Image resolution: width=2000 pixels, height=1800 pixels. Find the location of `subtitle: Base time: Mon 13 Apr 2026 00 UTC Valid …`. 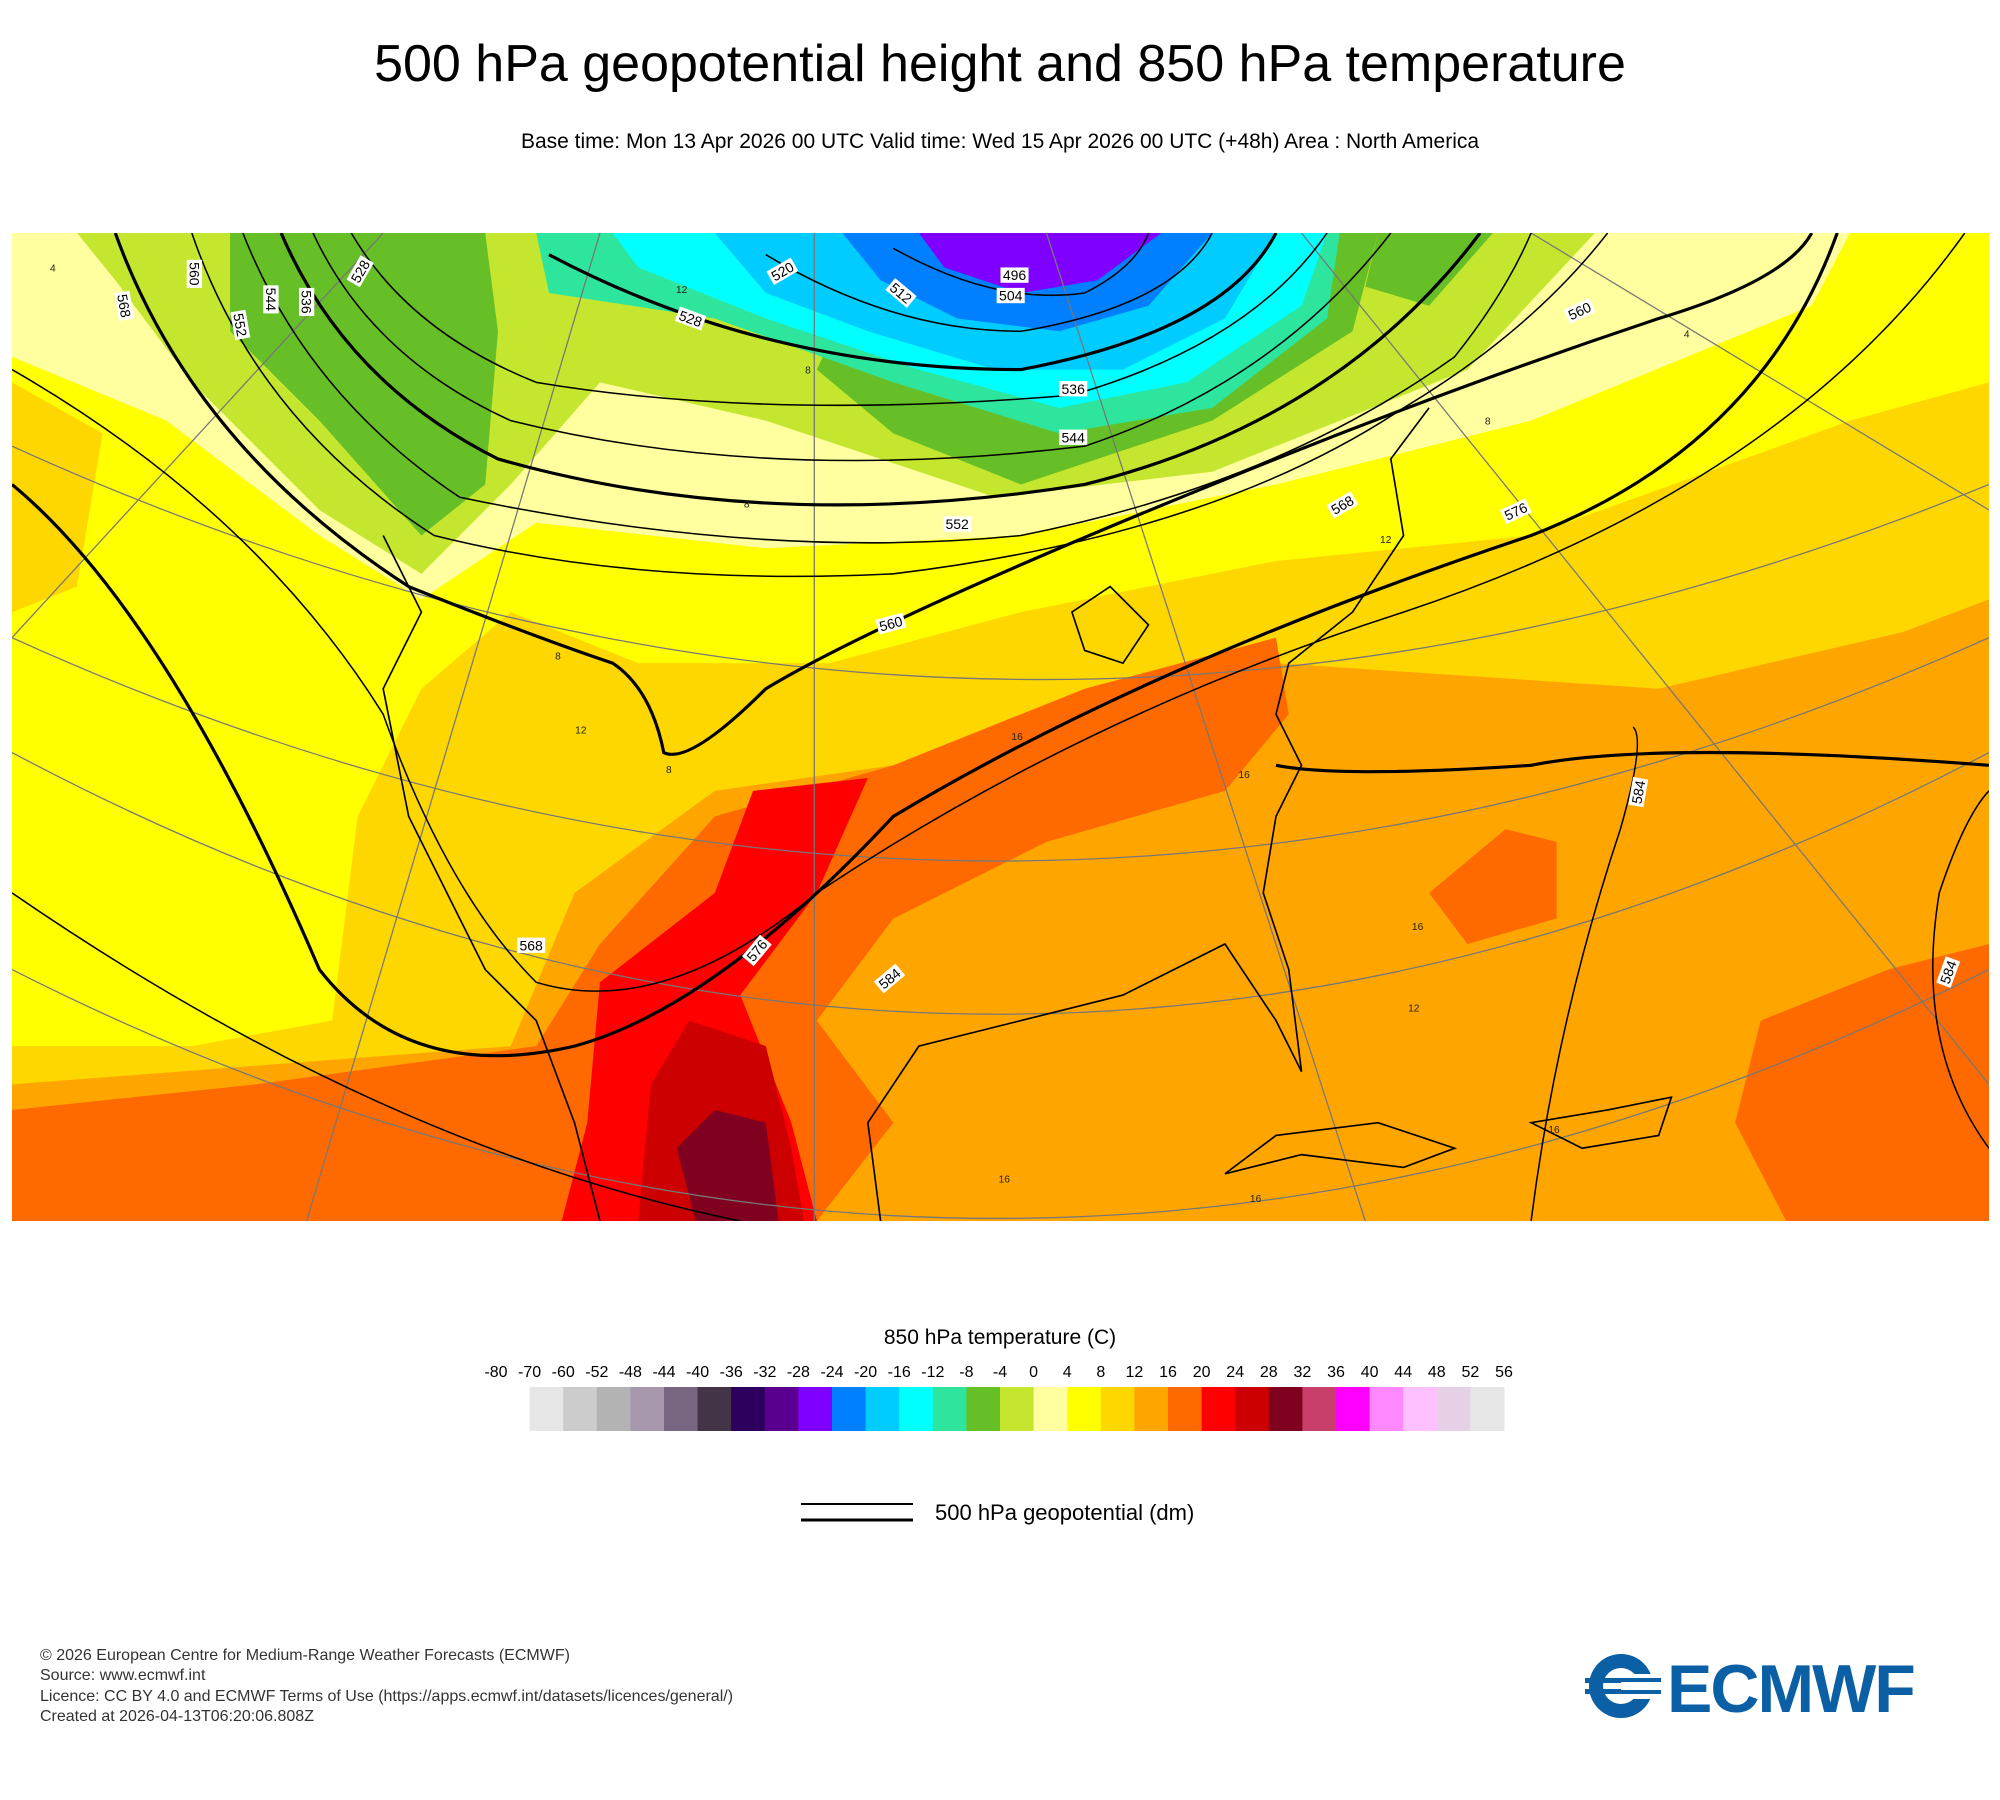

subtitle: Base time: Mon 13 Apr 2026 00 UTC Valid … is located at coordinates (1000, 141).